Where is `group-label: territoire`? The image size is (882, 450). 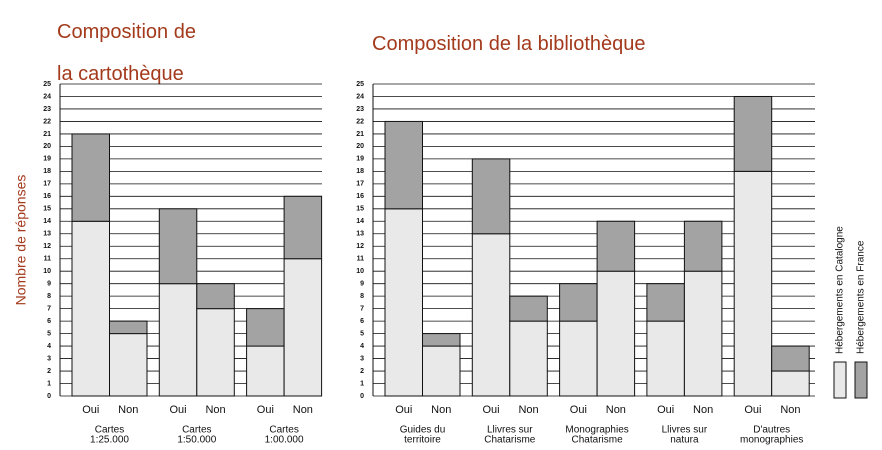 group-label: territoire is located at coordinates (422, 440).